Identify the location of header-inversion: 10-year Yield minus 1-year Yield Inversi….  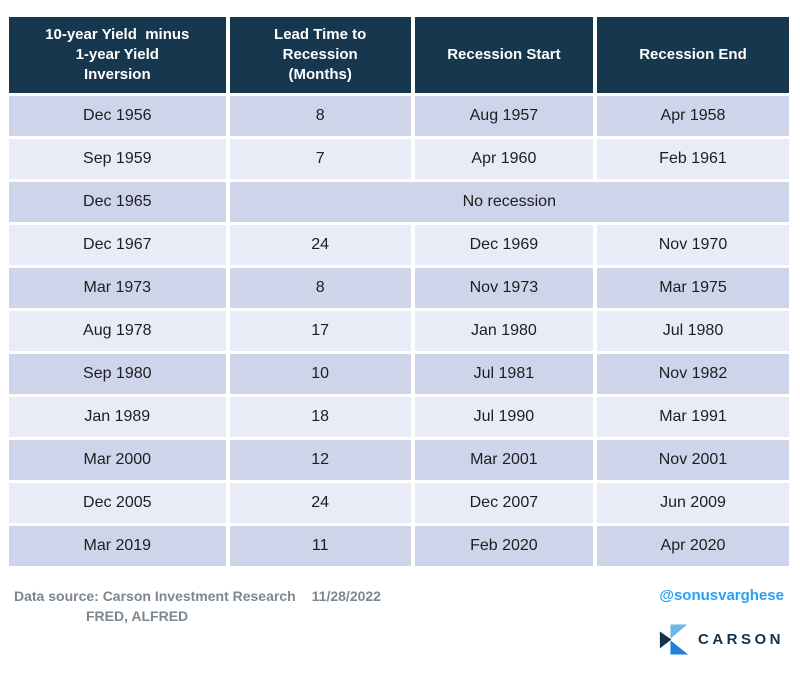
(117, 55).